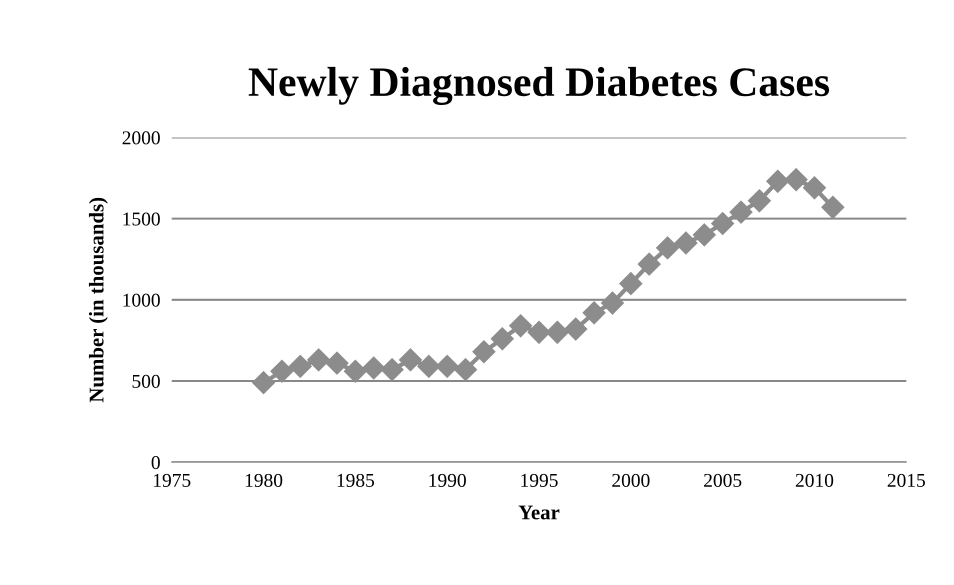  What do you see at coordinates (815, 480) in the screenshot?
I see `x-tick-label: 2010` at bounding box center [815, 480].